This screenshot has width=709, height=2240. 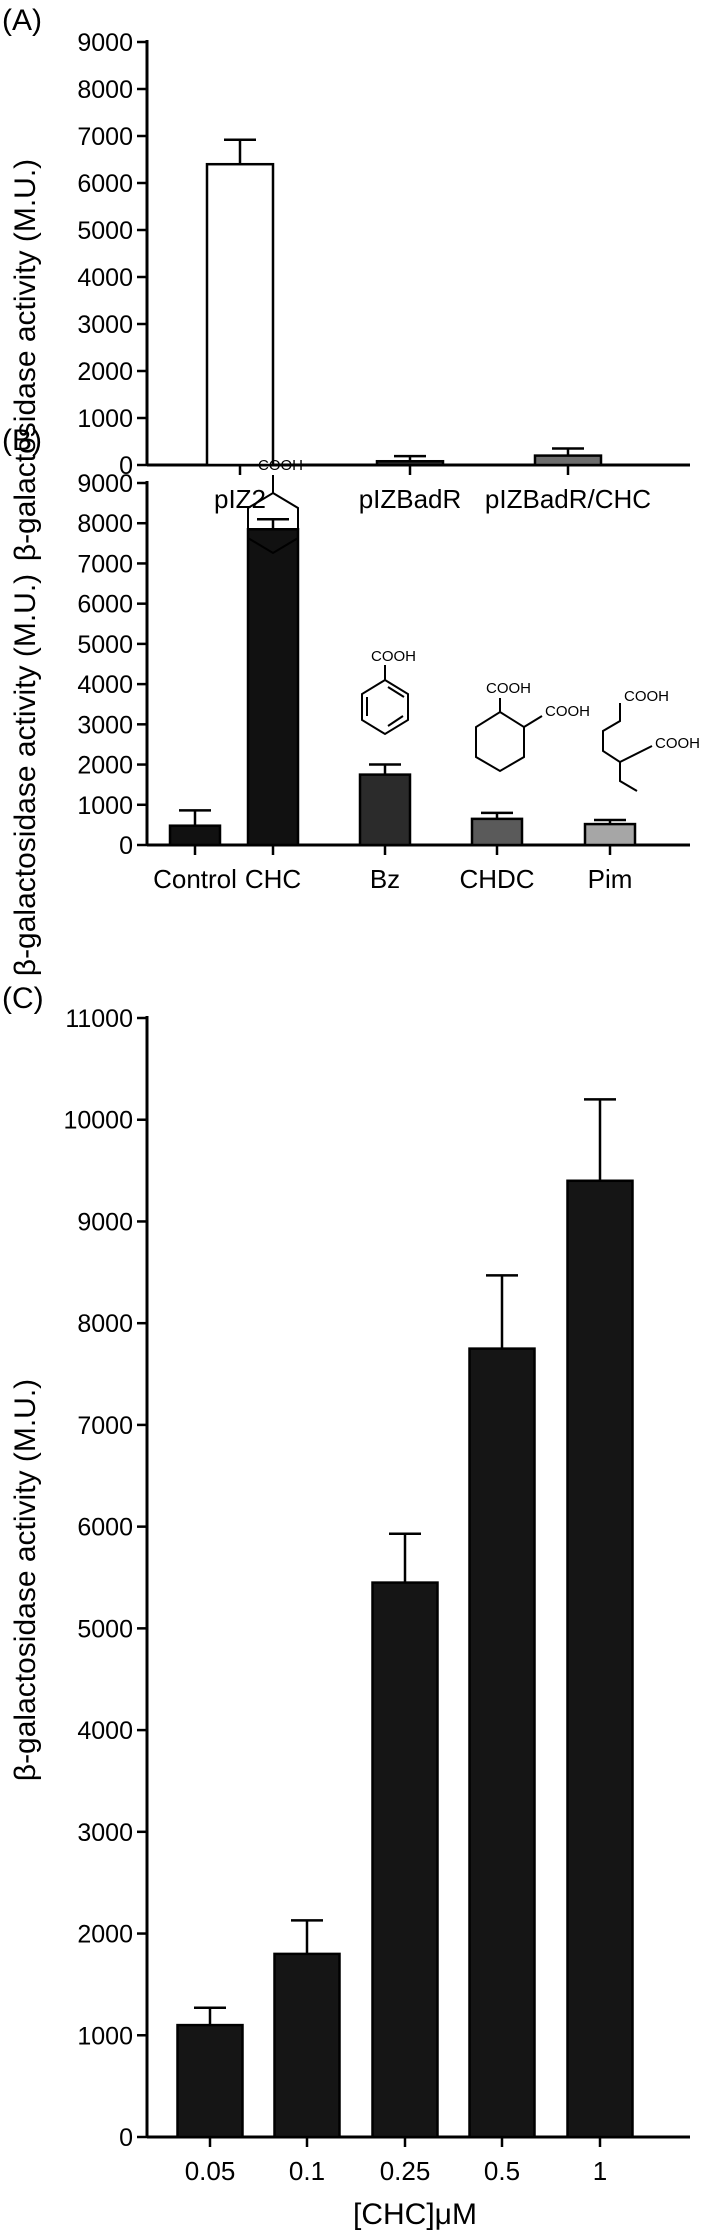 I want to click on panel-b-y-tick-label: 7000, so click(x=105, y=564).